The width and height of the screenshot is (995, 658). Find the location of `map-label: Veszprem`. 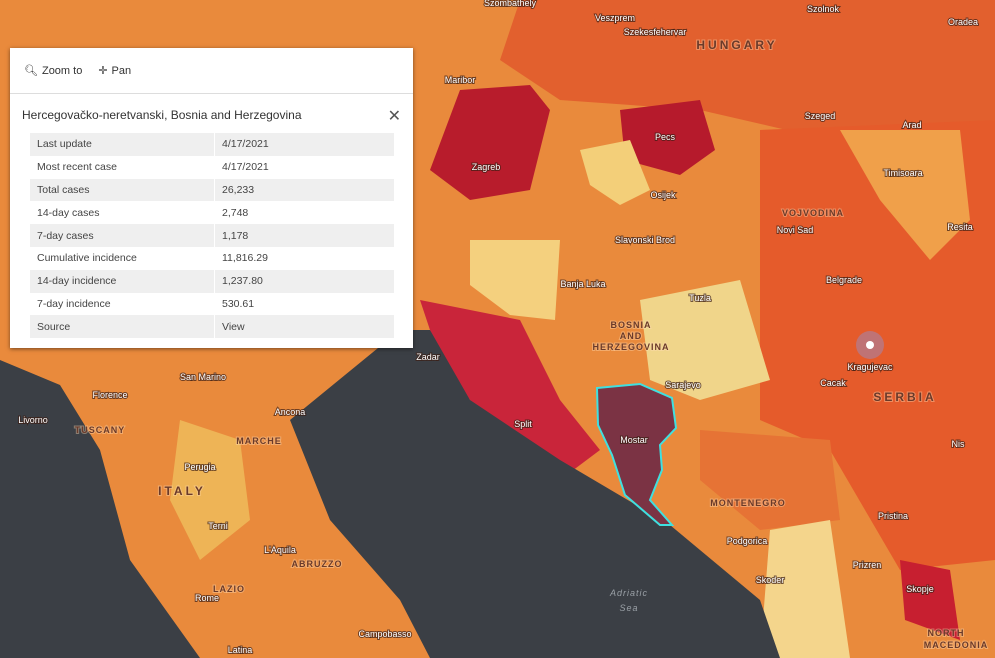

map-label: Veszprem is located at coordinates (615, 18).